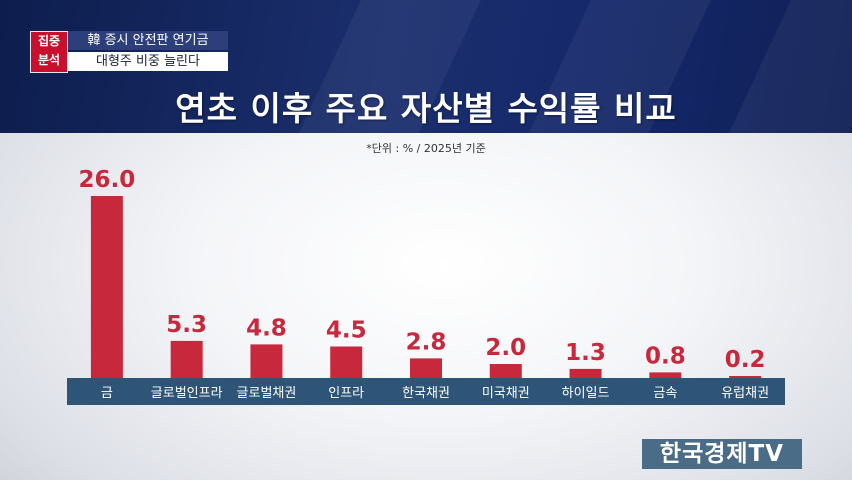  Describe the element at coordinates (722, 454) in the screenshot. I see `channel-logo: 한국경제TV` at that location.